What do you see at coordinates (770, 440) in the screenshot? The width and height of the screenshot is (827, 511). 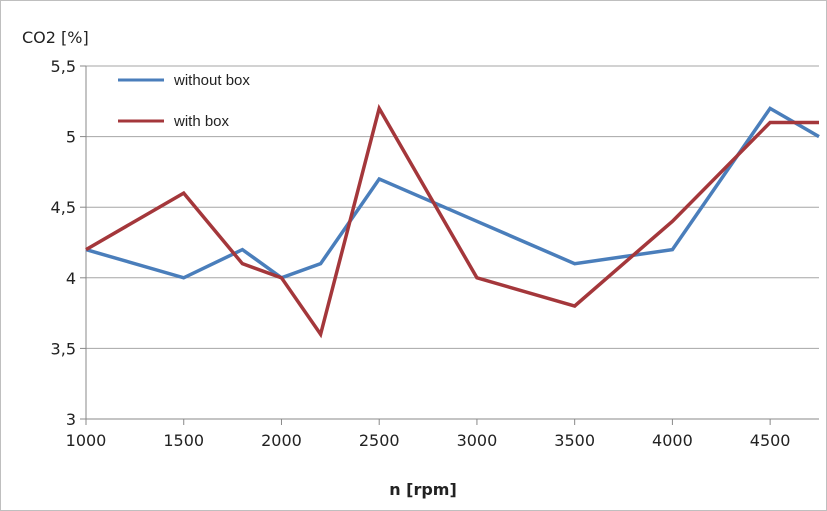 I see `x-tick-label: 4500` at bounding box center [770, 440].